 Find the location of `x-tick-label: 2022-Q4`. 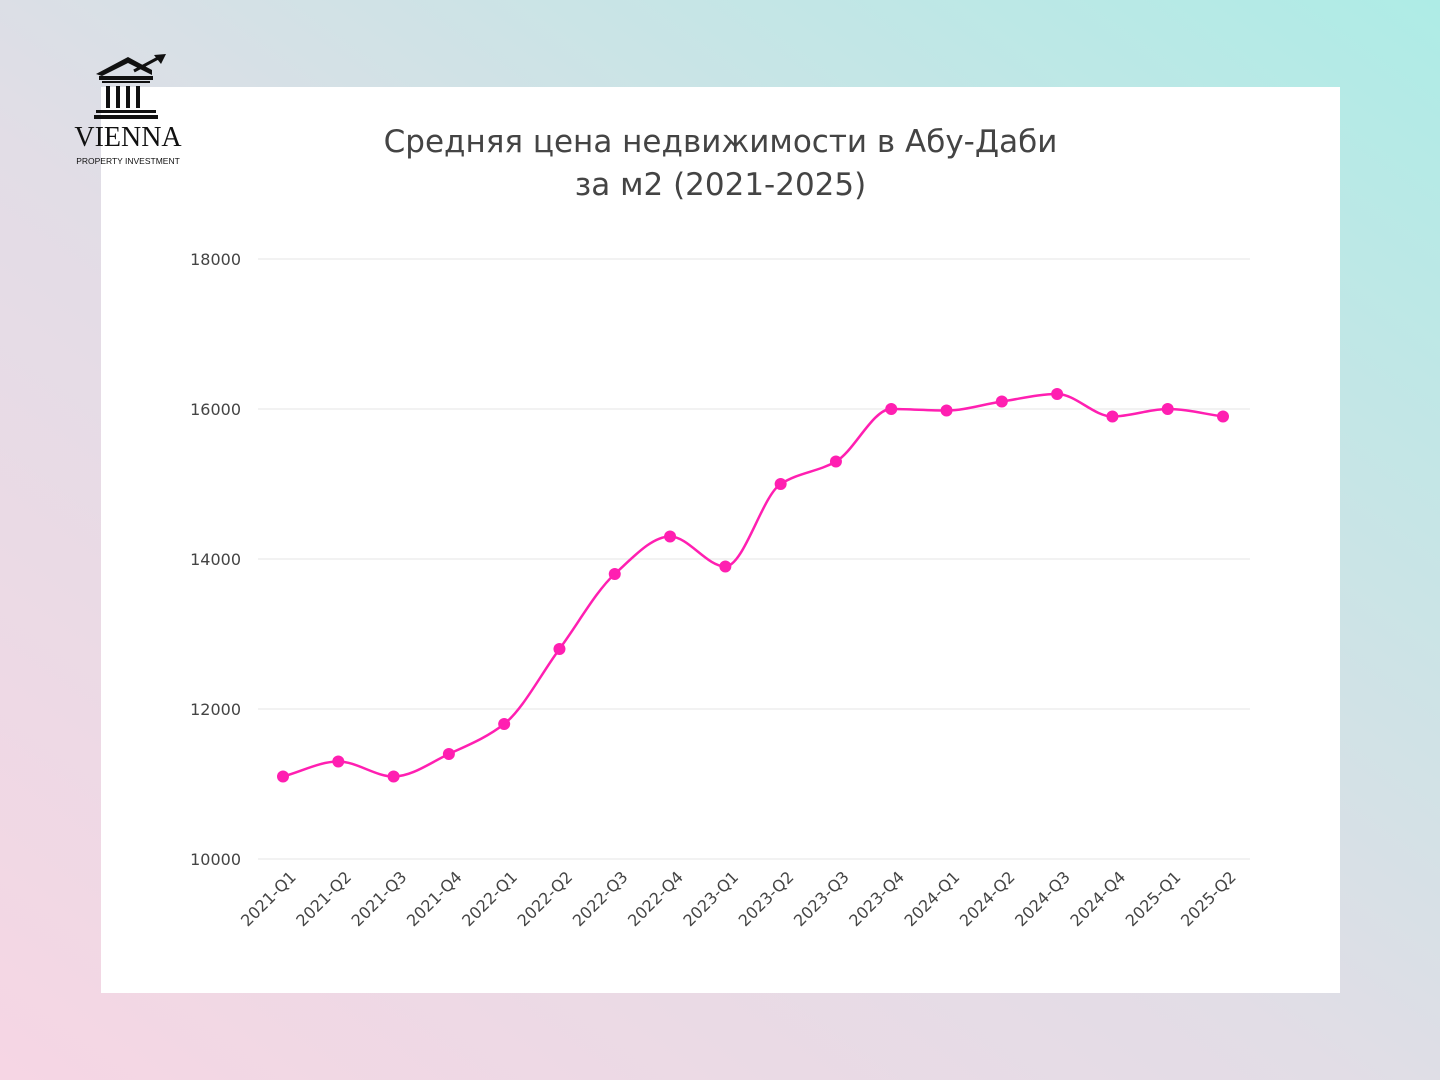

x-tick-label: 2022-Q4 is located at coordinates (655, 898).